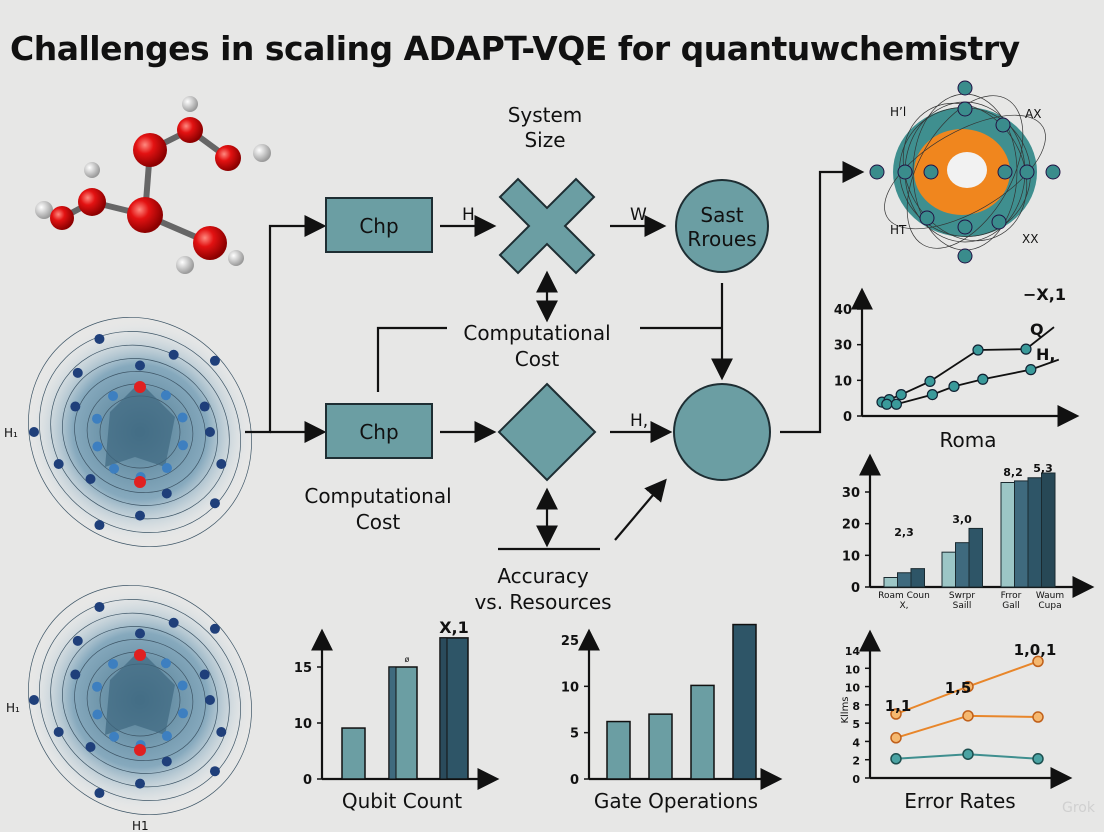  I want to click on process-box-top: Chp, so click(379, 225).